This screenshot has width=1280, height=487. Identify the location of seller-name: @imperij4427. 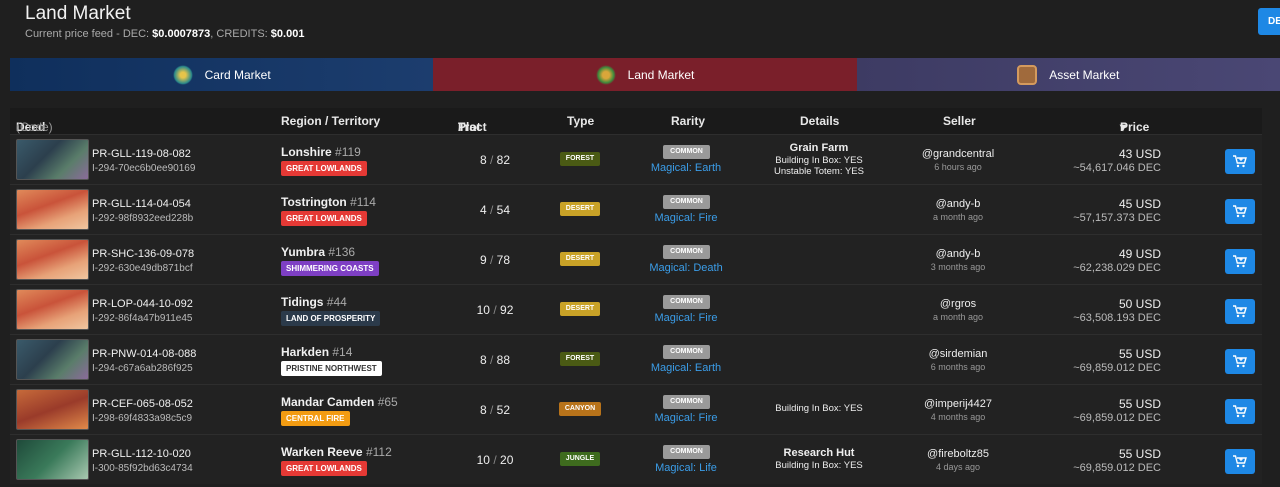
(958, 404).